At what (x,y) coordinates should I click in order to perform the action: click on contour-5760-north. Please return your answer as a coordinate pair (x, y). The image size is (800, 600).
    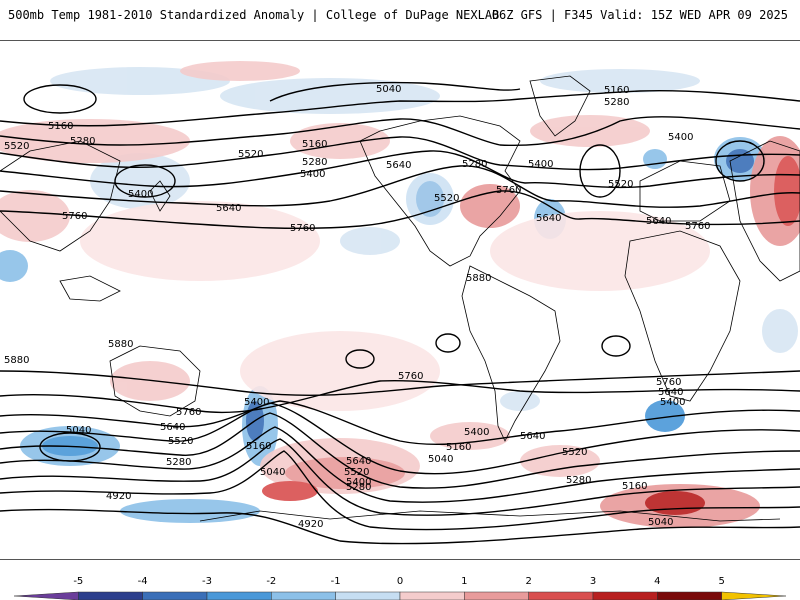
    Looking at the image, I should click on (400, 210).